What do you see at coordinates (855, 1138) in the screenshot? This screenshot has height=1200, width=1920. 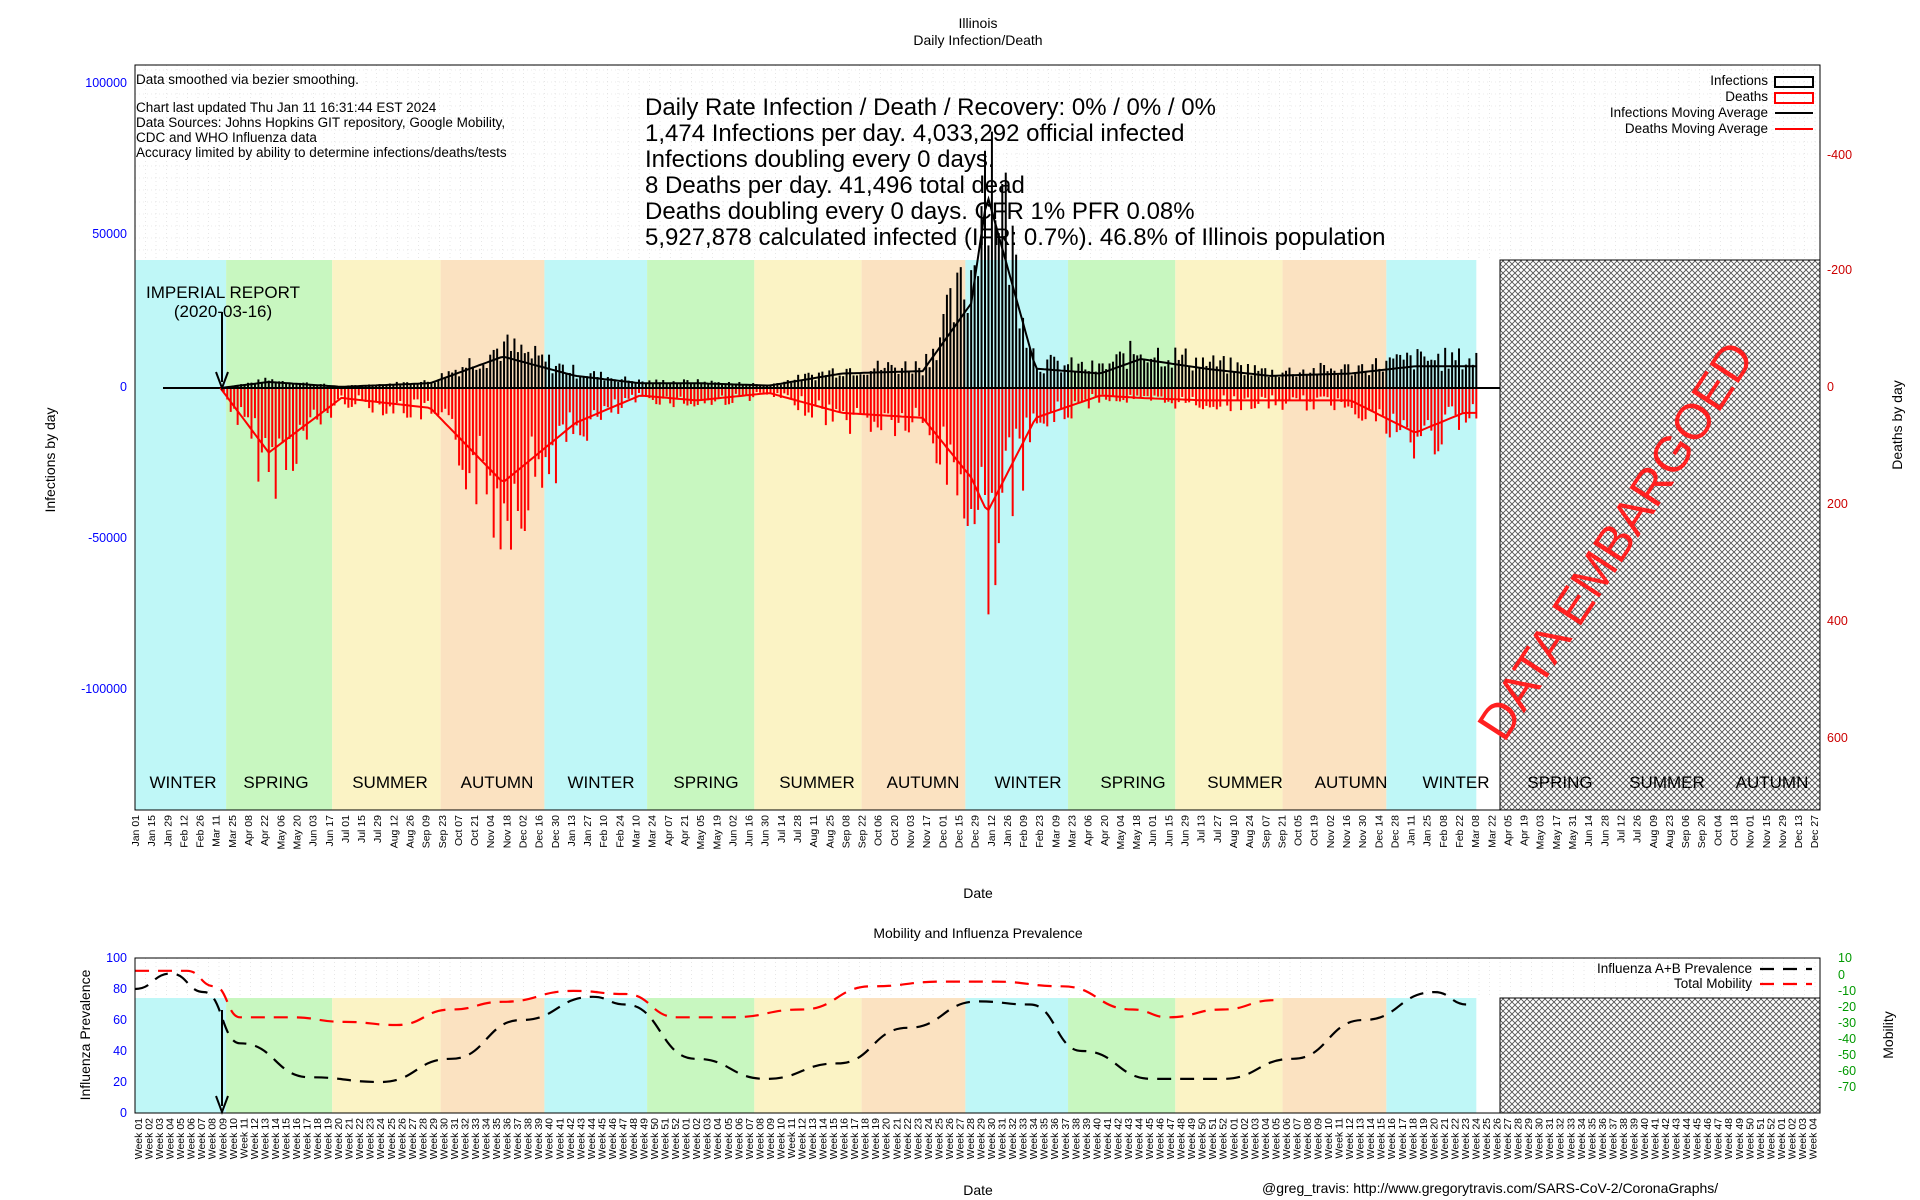 I see `week-tick-label: Week 17` at bounding box center [855, 1138].